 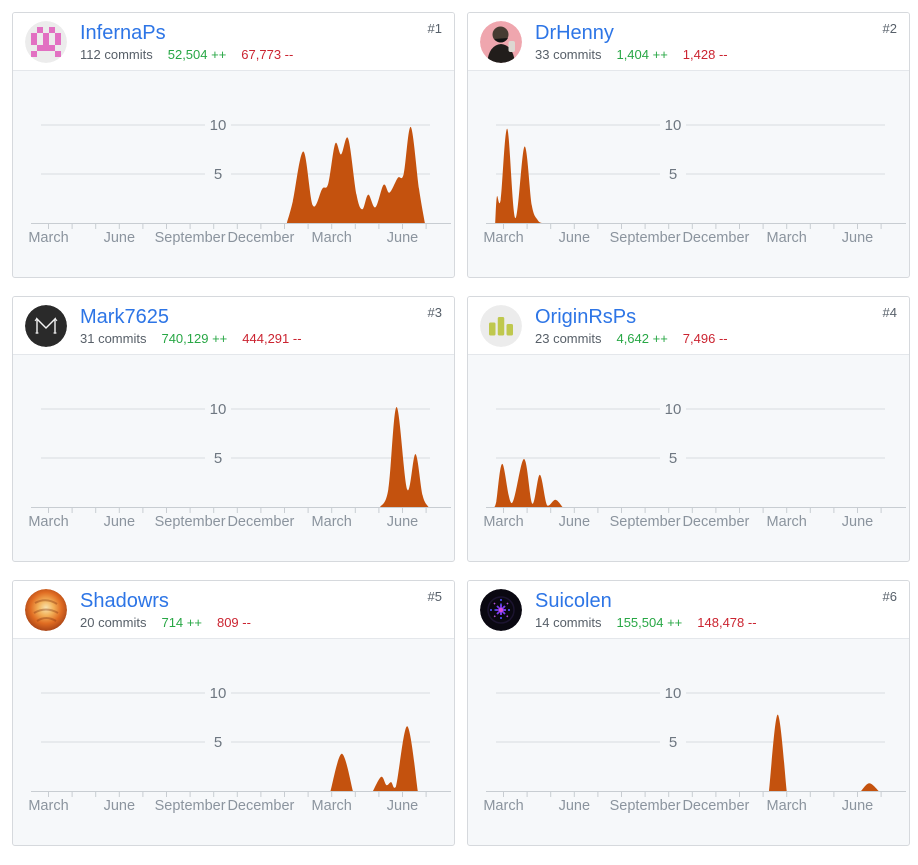 I want to click on contributor-name-link: Suicolen, so click(x=573, y=601).